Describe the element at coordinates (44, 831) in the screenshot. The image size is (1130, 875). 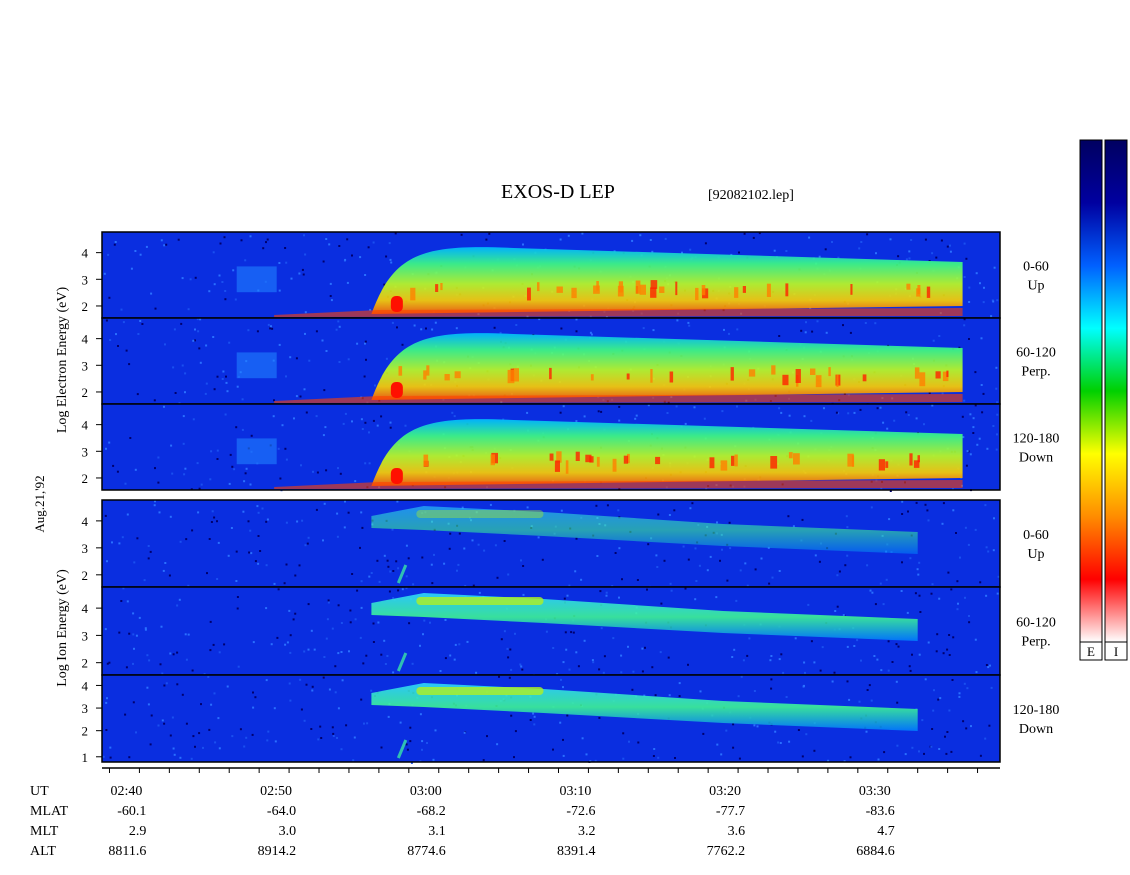
I see `ephemeris-row-label: MLT` at that location.